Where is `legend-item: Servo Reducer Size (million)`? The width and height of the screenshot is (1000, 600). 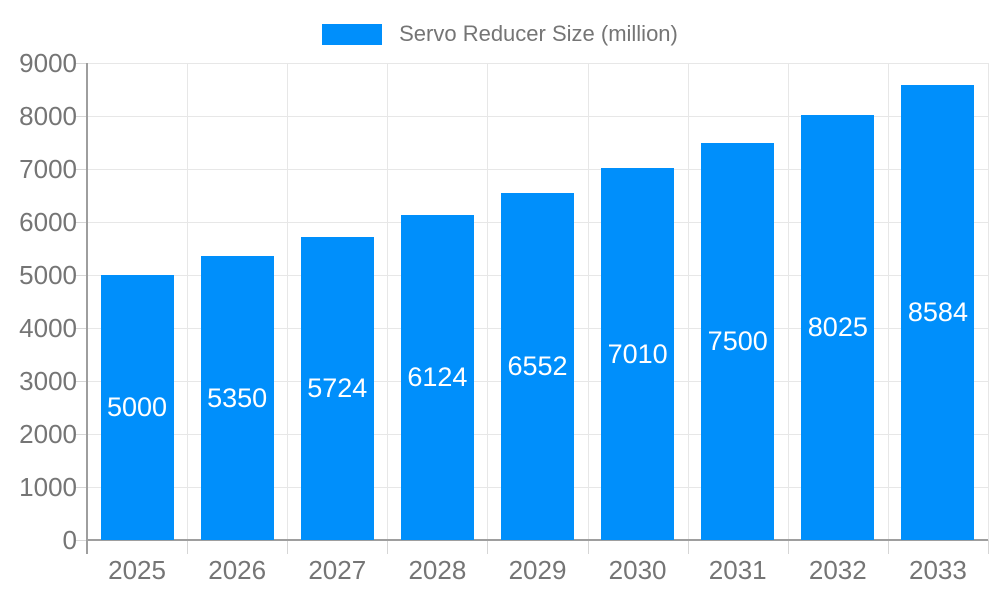 legend-item: Servo Reducer Size (million) is located at coordinates (500, 34).